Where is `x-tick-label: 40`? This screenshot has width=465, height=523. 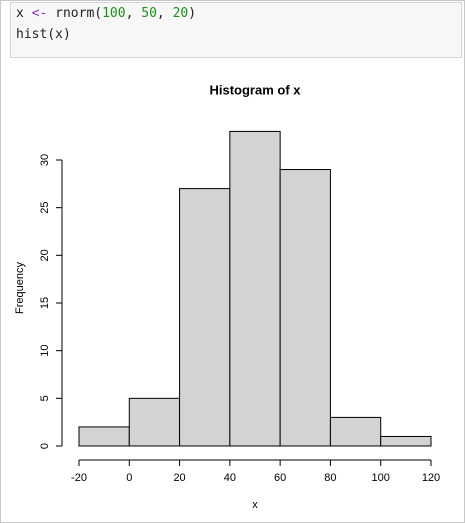 x-tick-label: 40 is located at coordinates (230, 478).